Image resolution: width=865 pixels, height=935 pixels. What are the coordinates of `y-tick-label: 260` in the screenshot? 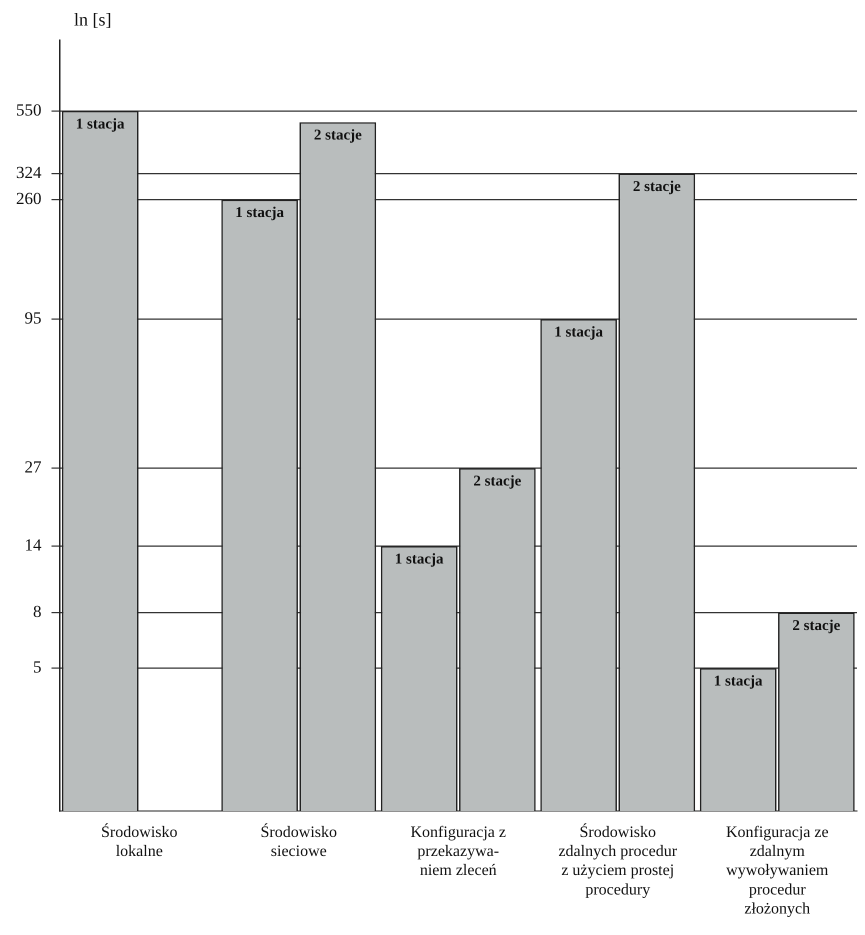 It's located at (29, 198).